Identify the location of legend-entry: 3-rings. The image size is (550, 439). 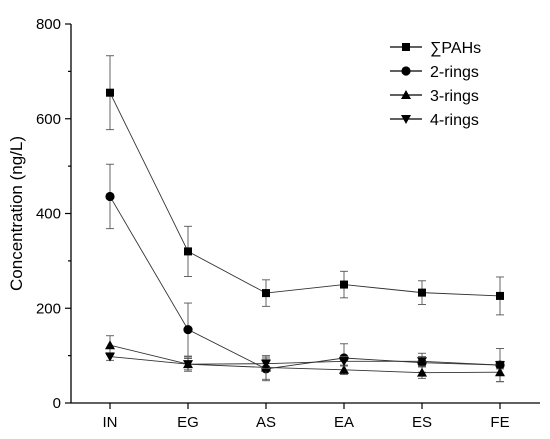
(434, 96).